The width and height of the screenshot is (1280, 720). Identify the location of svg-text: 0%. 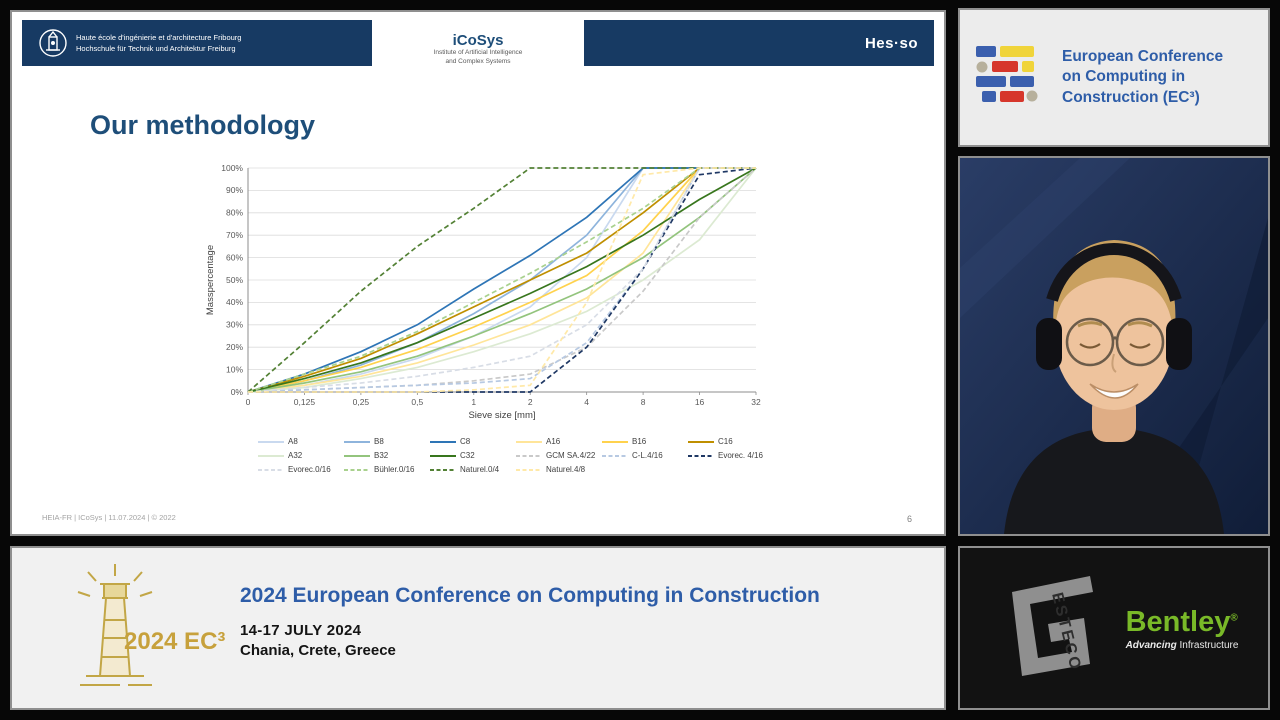
(237, 392).